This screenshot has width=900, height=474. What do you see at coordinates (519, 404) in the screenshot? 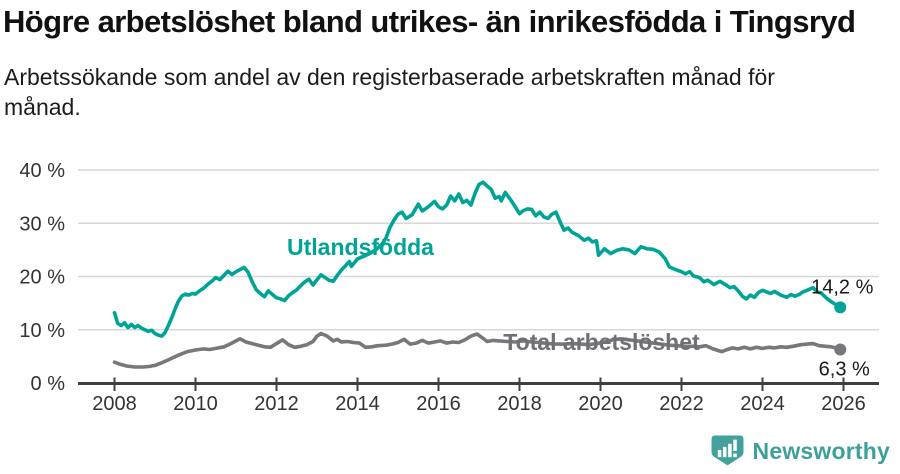
I see `x-axis-label-2018: 2018` at bounding box center [519, 404].